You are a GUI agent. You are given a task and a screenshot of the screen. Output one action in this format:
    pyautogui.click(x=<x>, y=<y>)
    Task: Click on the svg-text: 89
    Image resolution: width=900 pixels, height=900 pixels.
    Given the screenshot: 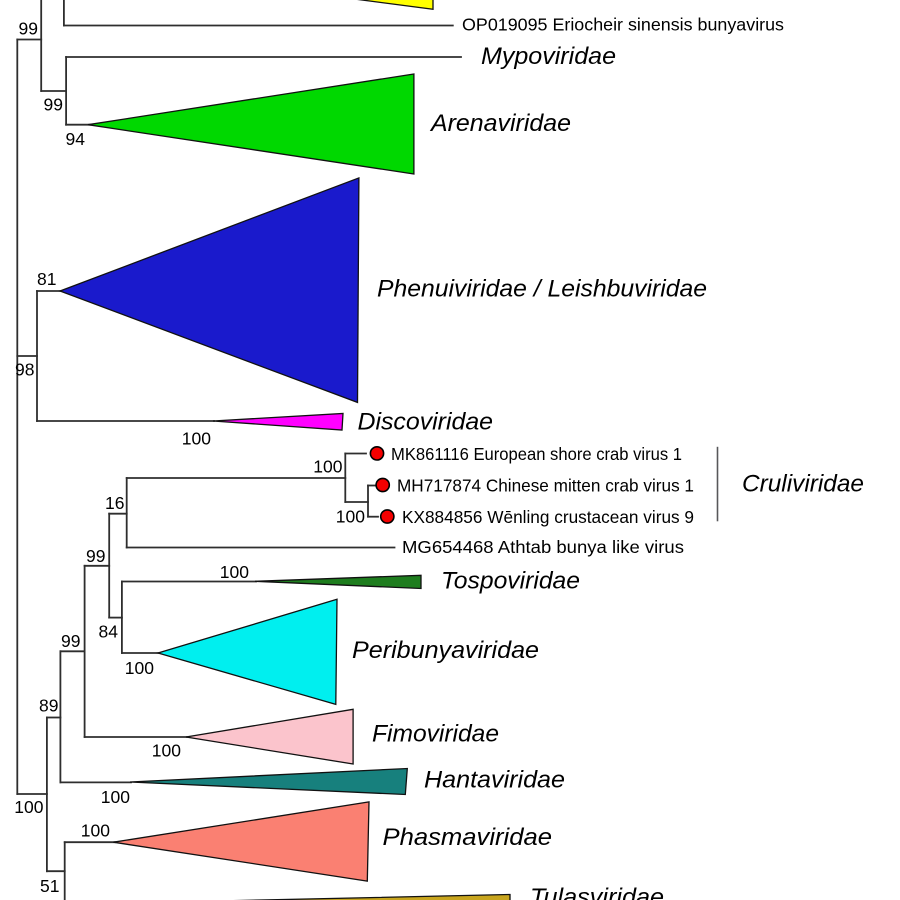 What is the action you would take?
    pyautogui.click(x=48, y=706)
    